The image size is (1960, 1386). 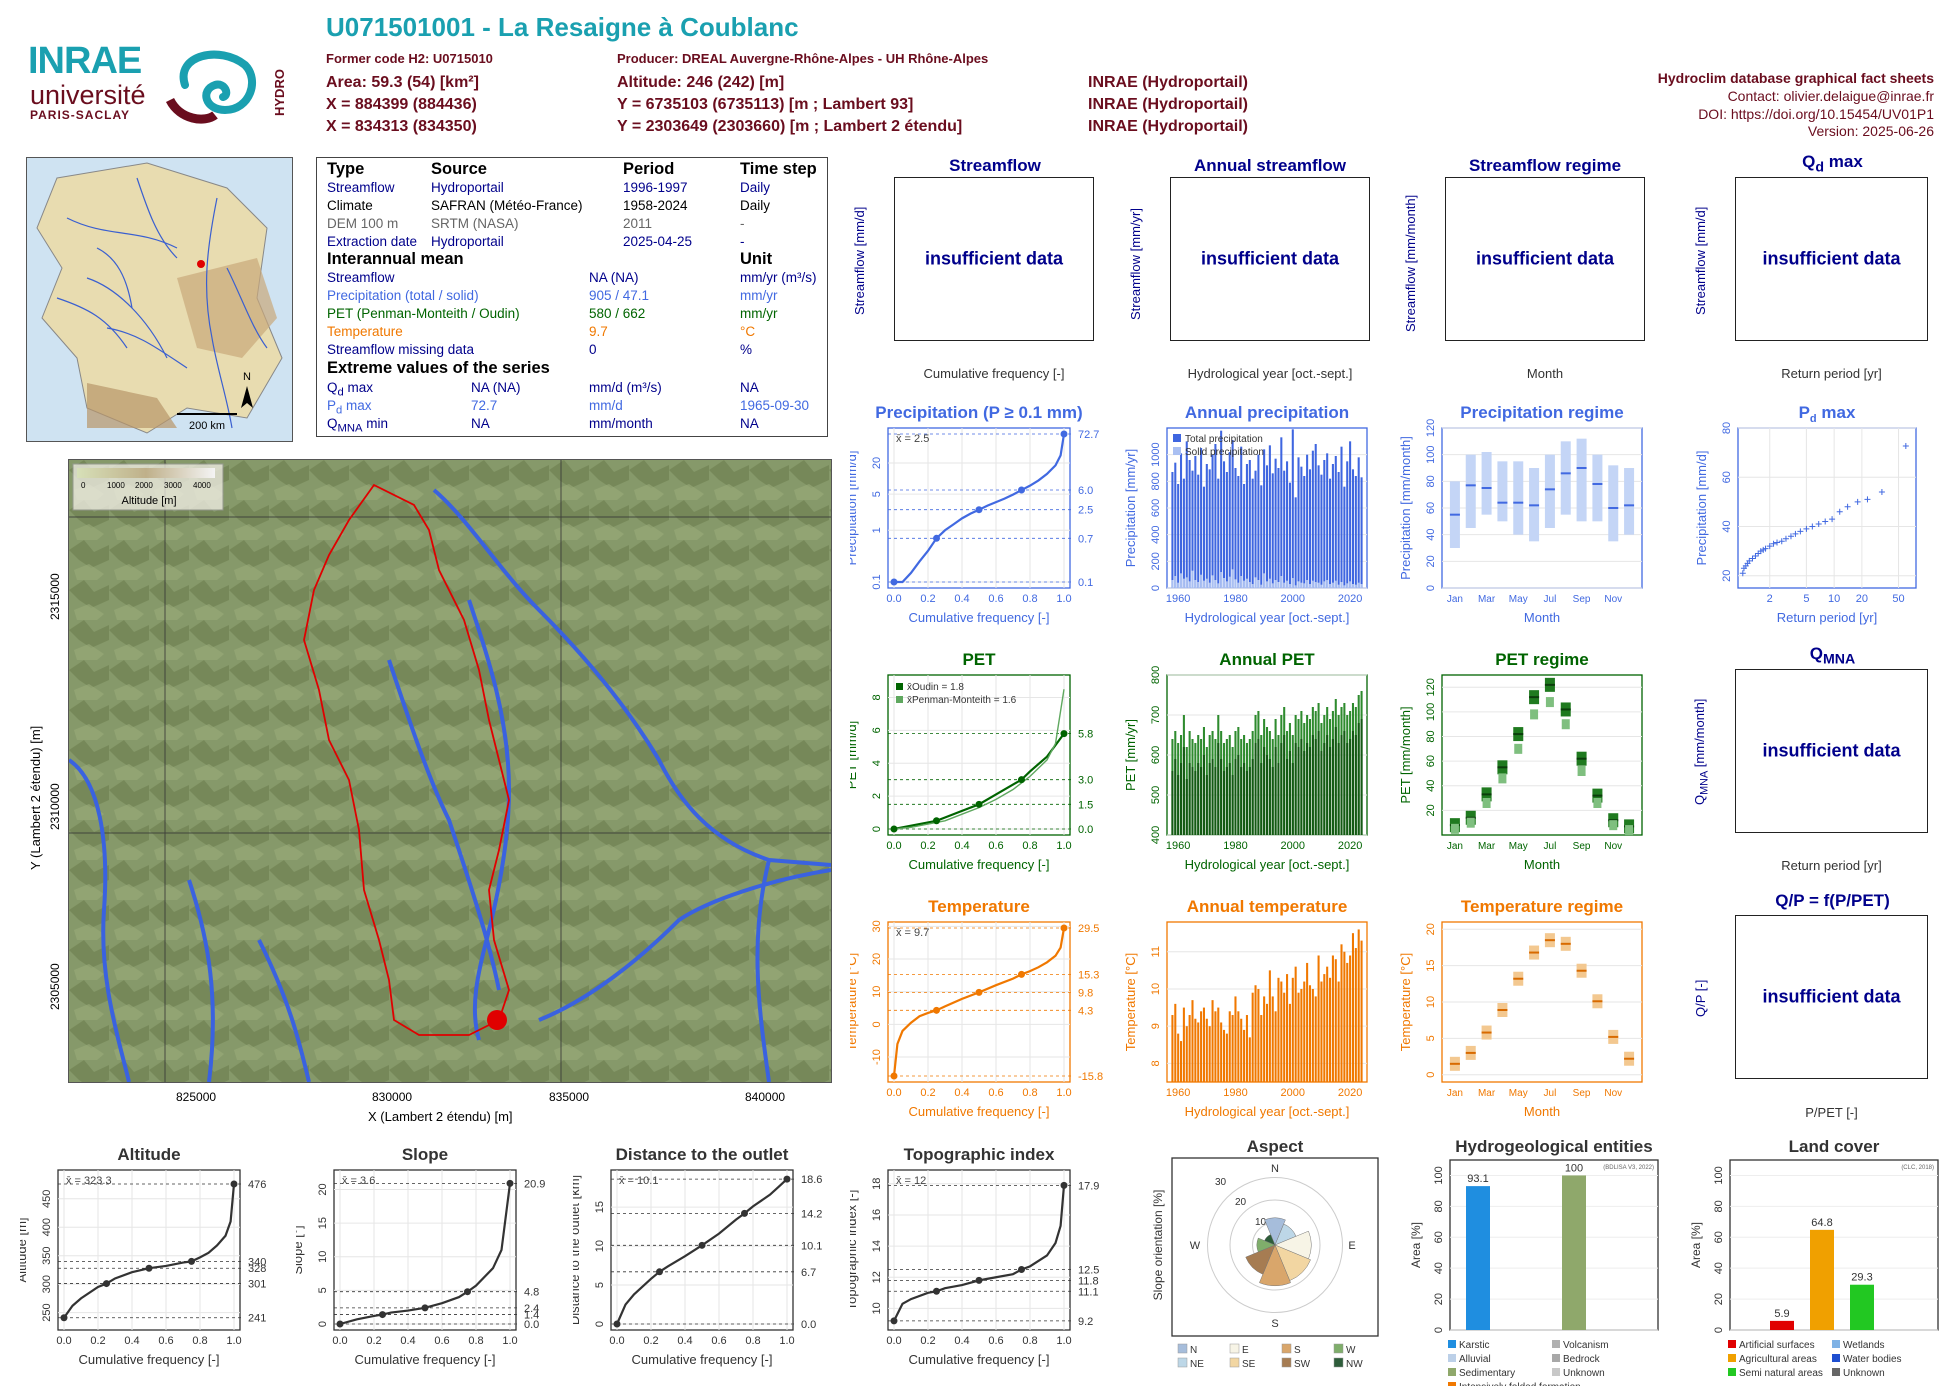 I want to click on inrae-logo: INRAE, so click(x=85, y=61).